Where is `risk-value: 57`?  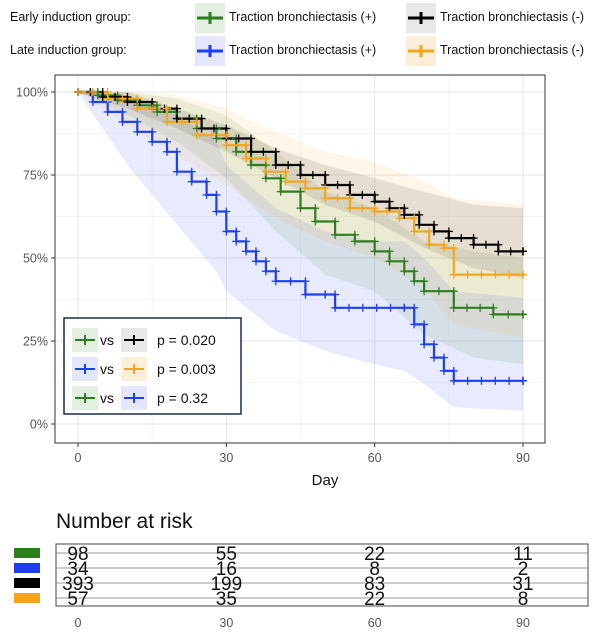 risk-value: 57 is located at coordinates (77, 599).